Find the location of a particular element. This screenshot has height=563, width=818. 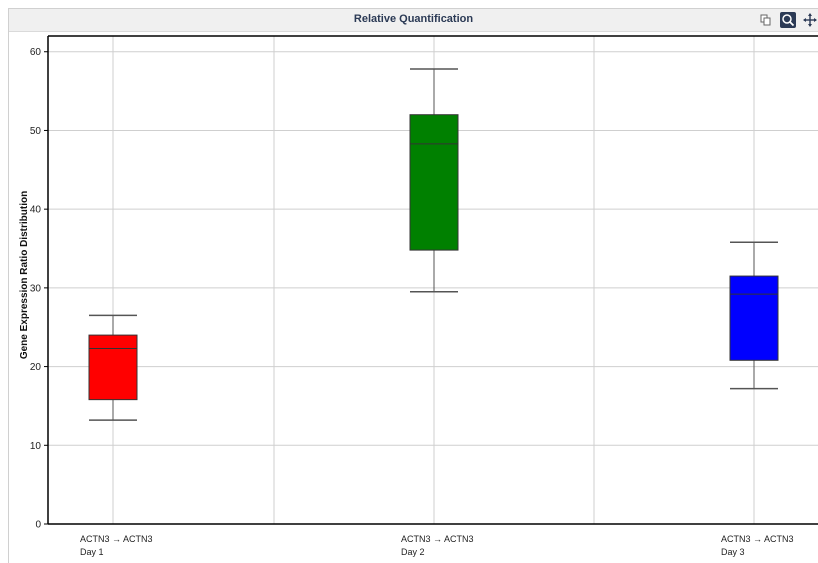

pan-icon is located at coordinates (810, 20).